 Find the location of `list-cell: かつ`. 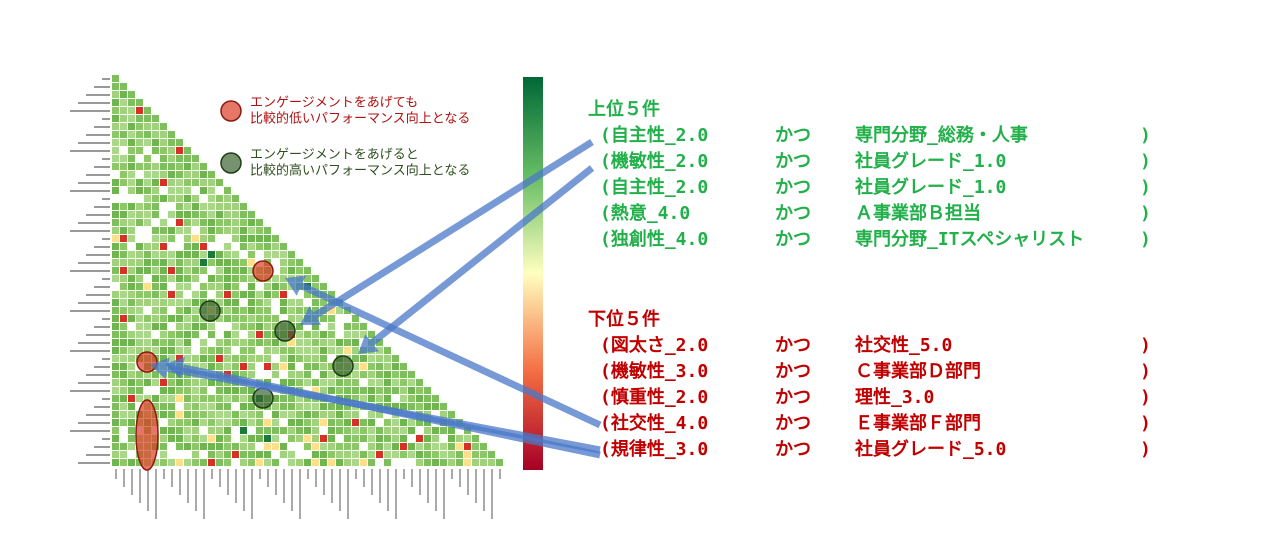

list-cell: かつ is located at coordinates (793, 213).